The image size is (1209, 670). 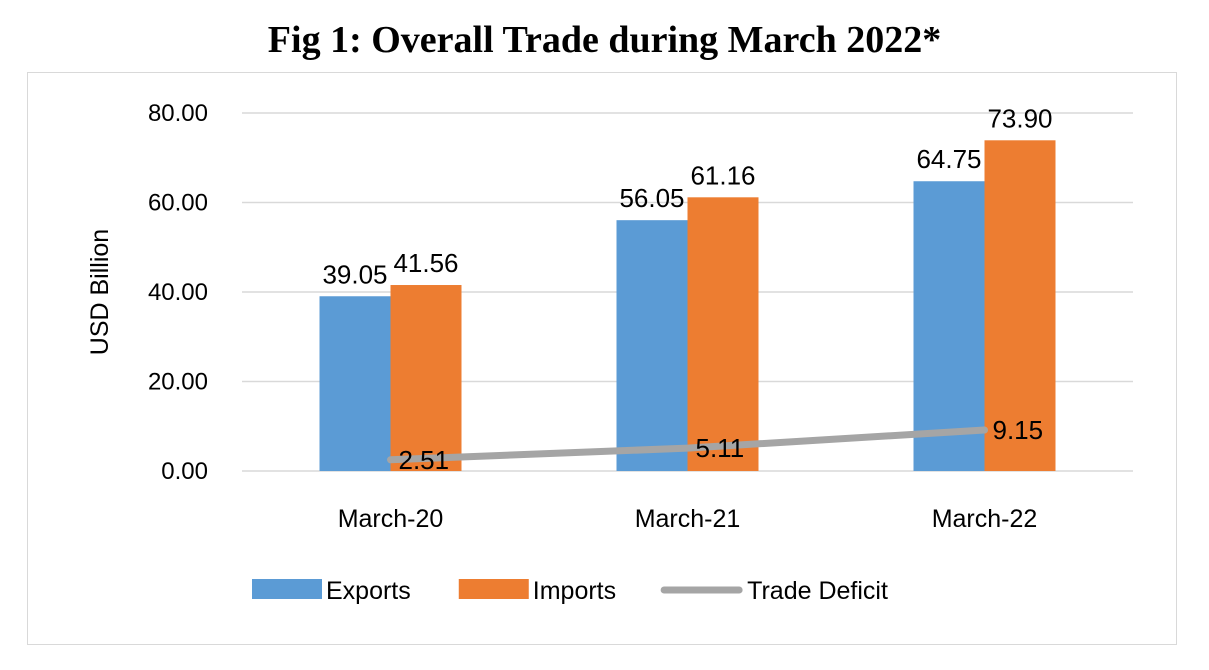 I want to click on legend-label: Trade Deficit, so click(x=817, y=591).